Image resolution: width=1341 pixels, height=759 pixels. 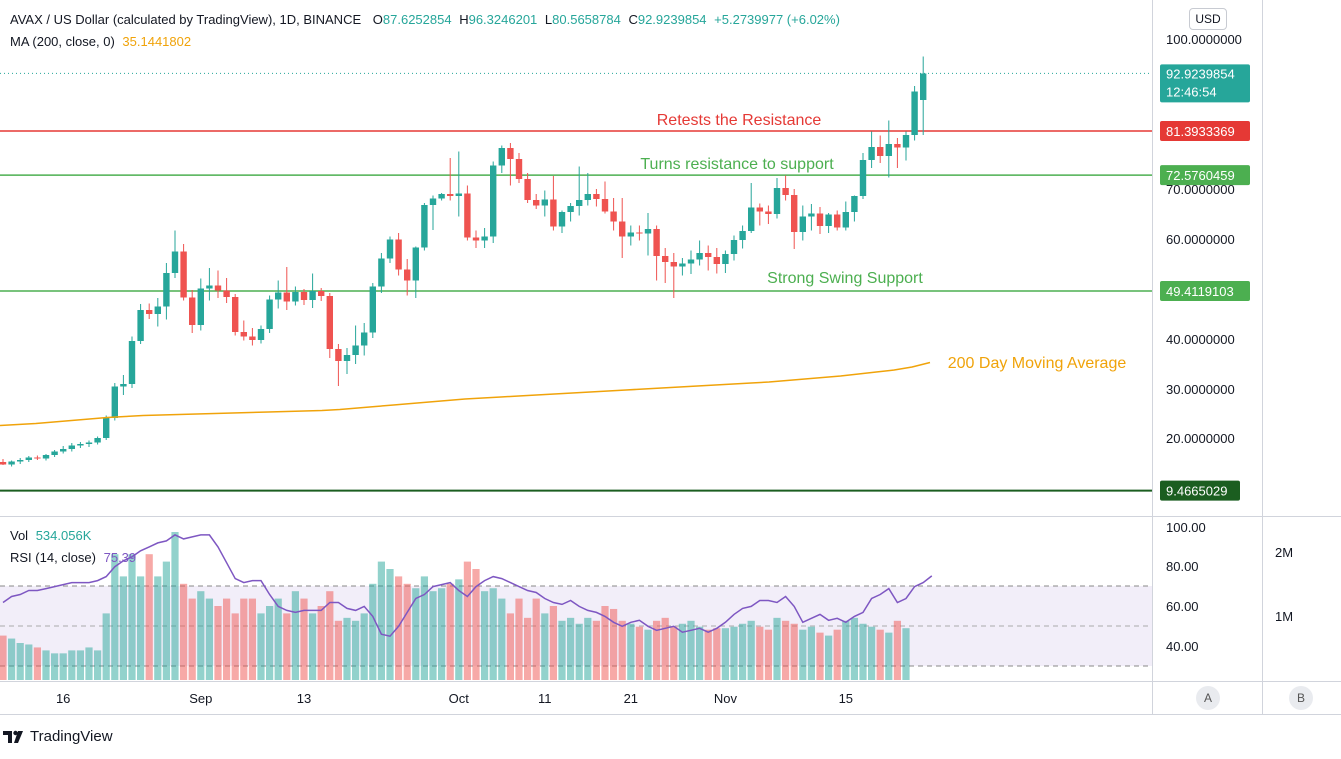 I want to click on ma-legend-label: MA (200, close, 0), so click(x=62, y=41).